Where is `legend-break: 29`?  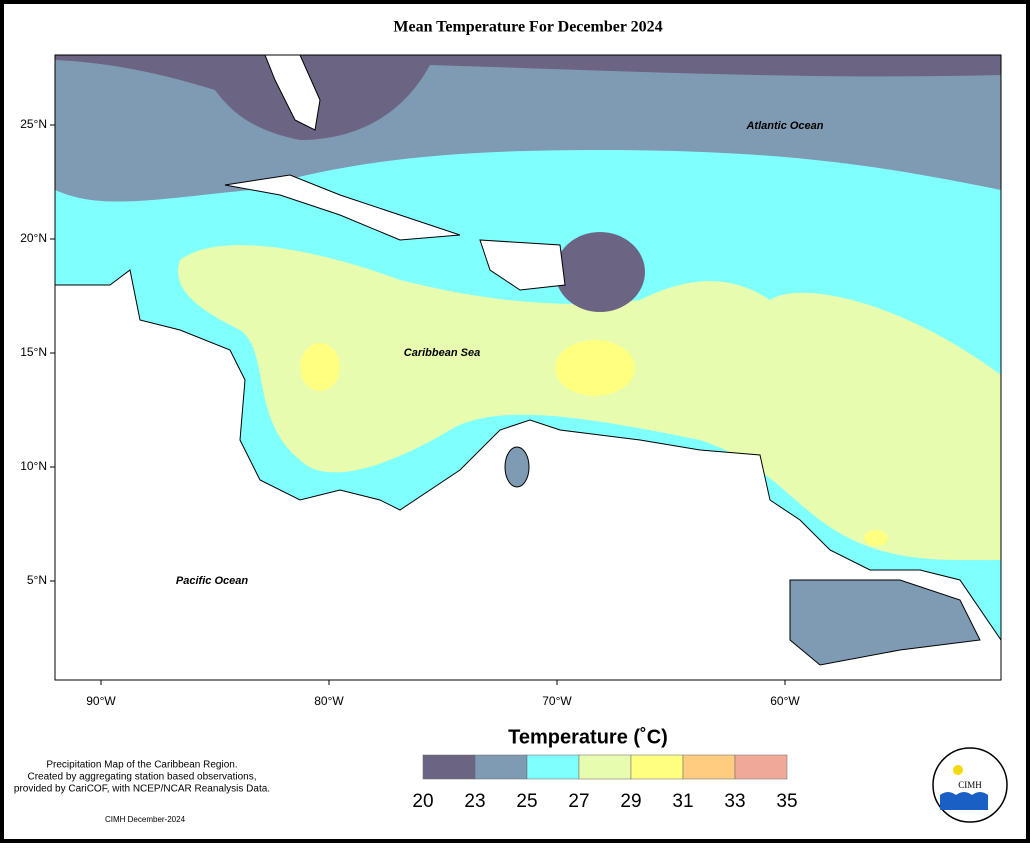
legend-break: 29 is located at coordinates (630, 801).